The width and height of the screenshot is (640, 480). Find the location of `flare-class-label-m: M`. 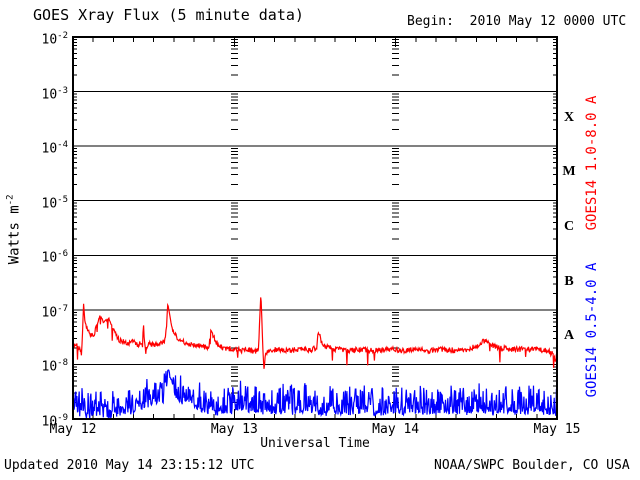

flare-class-label-m: M is located at coordinates (569, 172).